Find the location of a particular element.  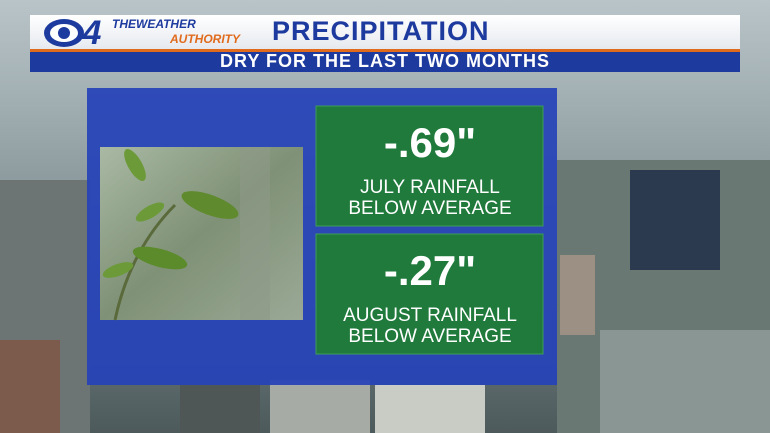

subtitle-bar is located at coordinates (385, 62).